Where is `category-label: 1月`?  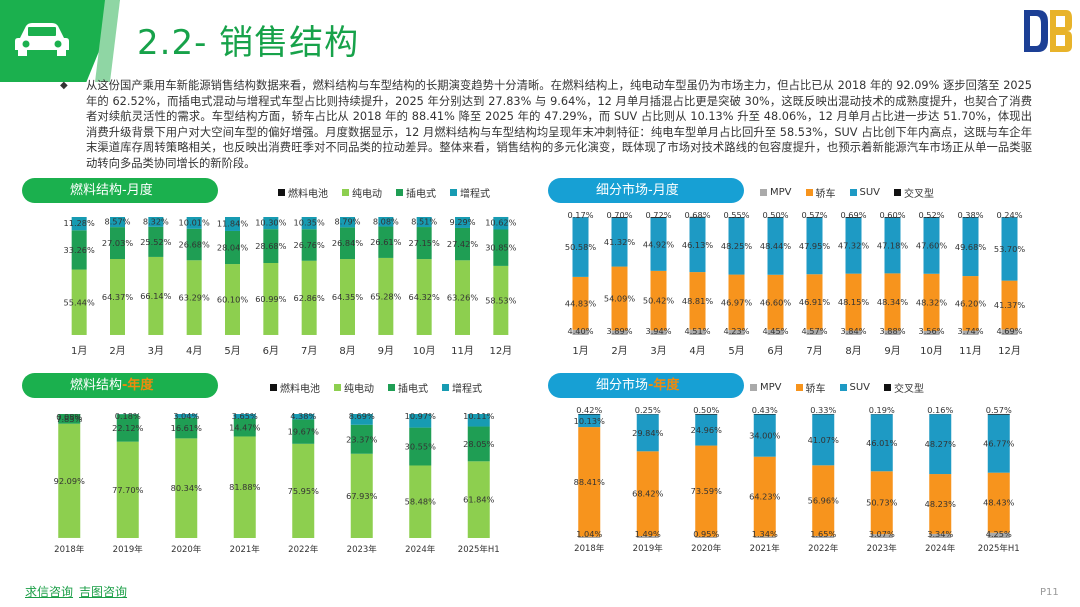
category-label: 1月 is located at coordinates (79, 351).